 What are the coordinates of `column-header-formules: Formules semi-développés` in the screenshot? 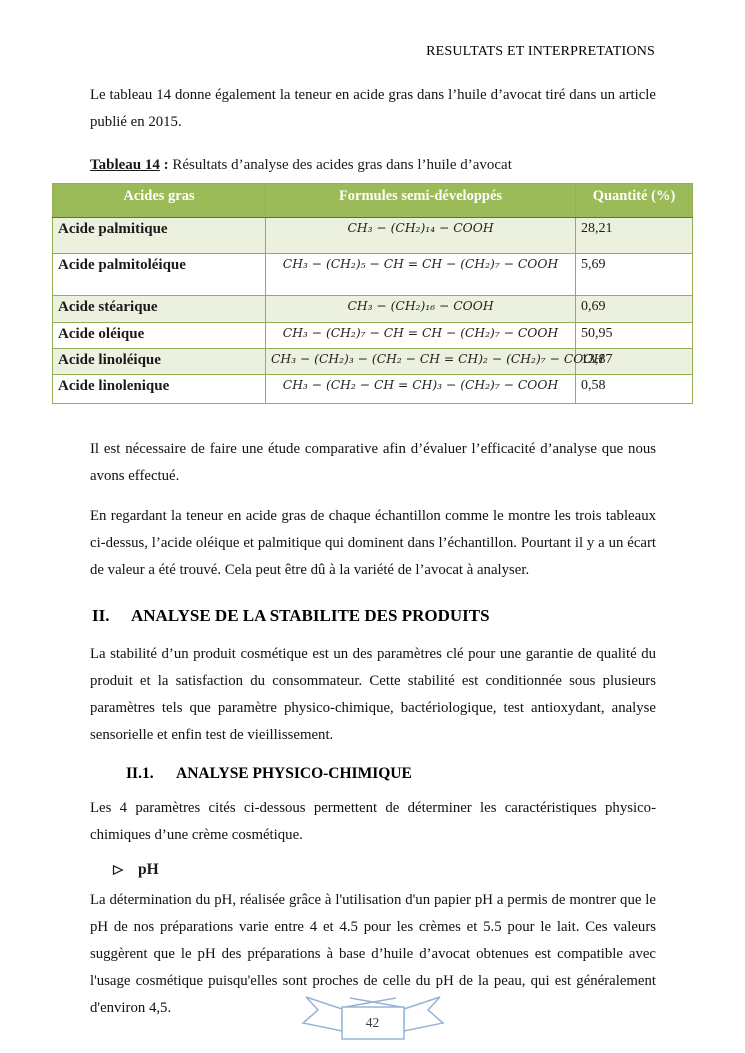 It's located at (420, 200).